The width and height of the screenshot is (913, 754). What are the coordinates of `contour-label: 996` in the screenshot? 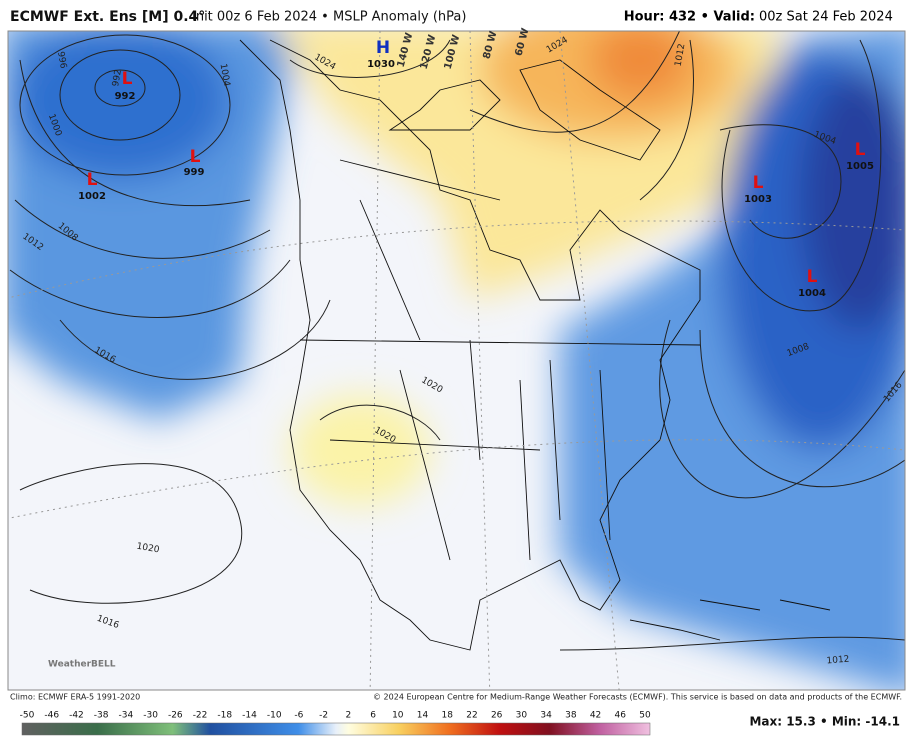 It's located at (61, 60).